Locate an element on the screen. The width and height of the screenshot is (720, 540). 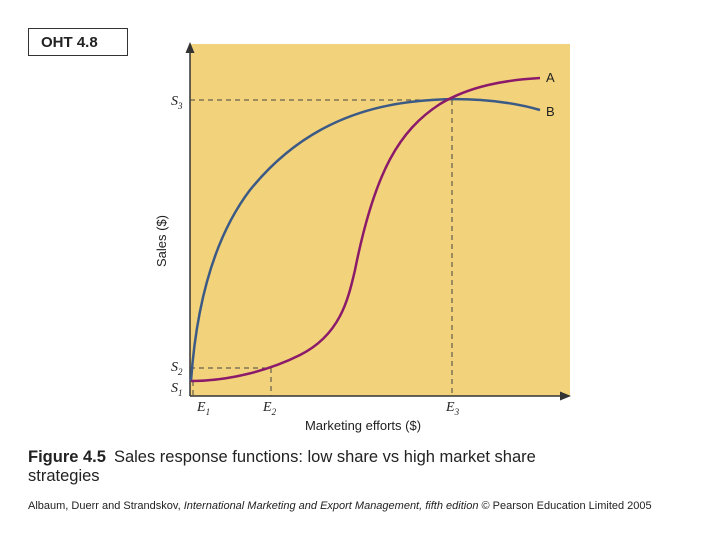
credit-publisher: © Pearson Education Limited 2005 is located at coordinates (565, 506).